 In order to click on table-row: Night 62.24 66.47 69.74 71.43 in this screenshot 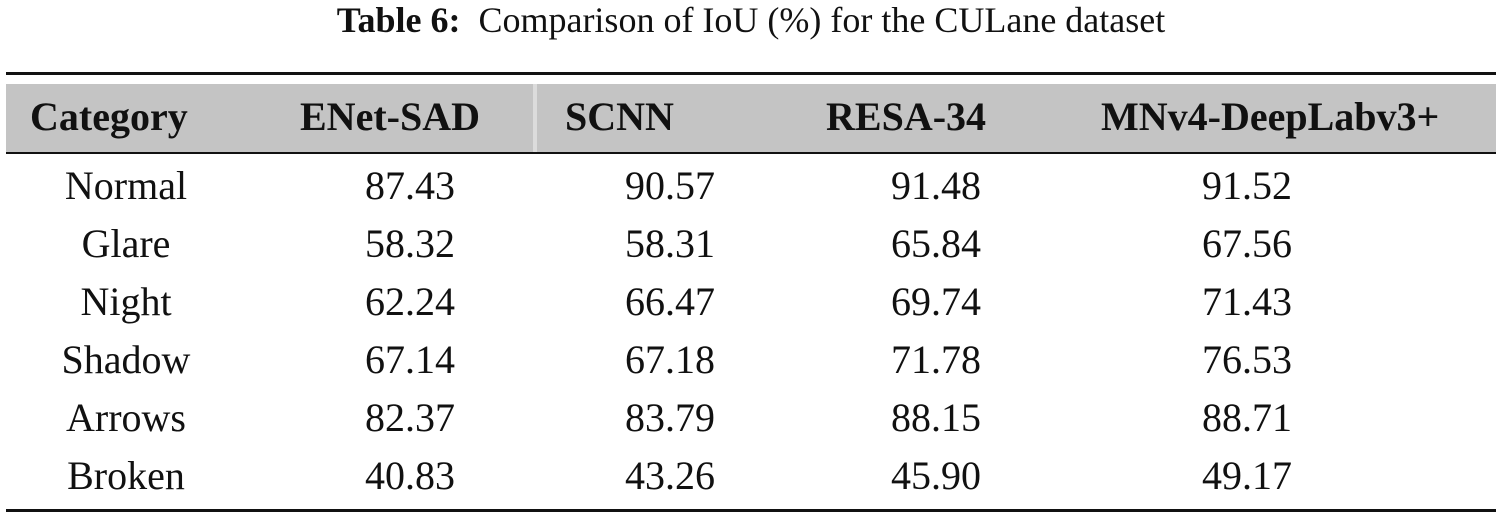, I will do `click(751, 302)`.